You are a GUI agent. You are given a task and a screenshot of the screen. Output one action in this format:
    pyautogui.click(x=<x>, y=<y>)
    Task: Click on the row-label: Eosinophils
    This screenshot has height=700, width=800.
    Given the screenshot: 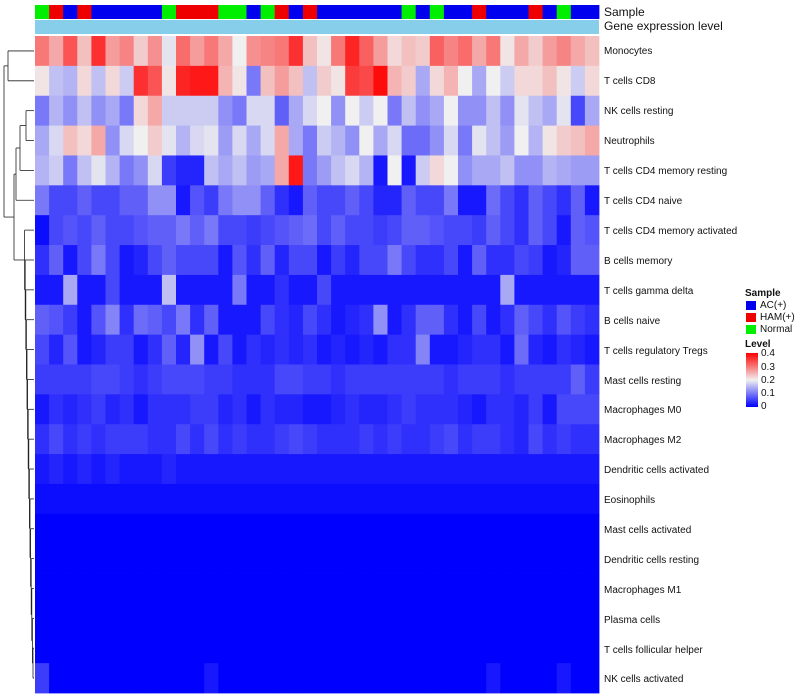 What is the action you would take?
    pyautogui.click(x=630, y=500)
    